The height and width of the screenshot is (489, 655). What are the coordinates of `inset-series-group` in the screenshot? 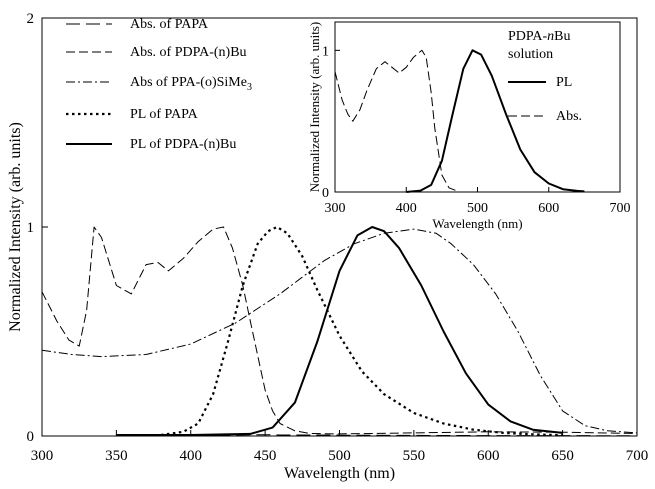 It's located at (459, 121).